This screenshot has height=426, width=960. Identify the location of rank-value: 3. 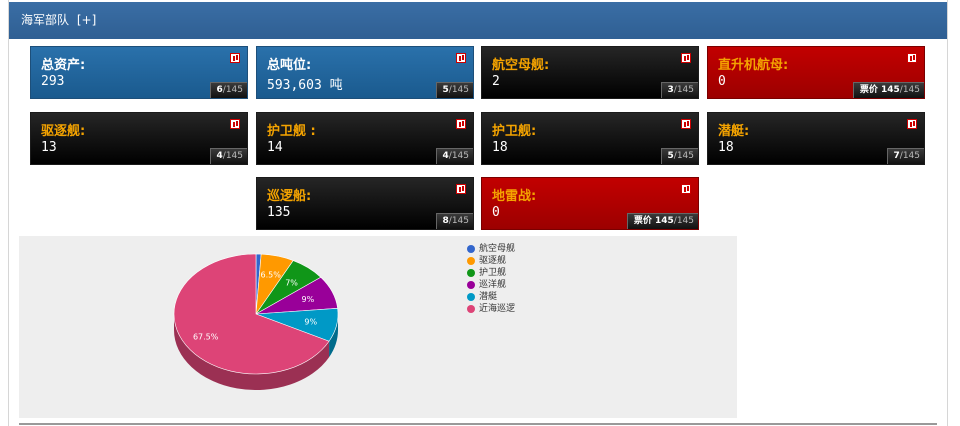
(670, 90).